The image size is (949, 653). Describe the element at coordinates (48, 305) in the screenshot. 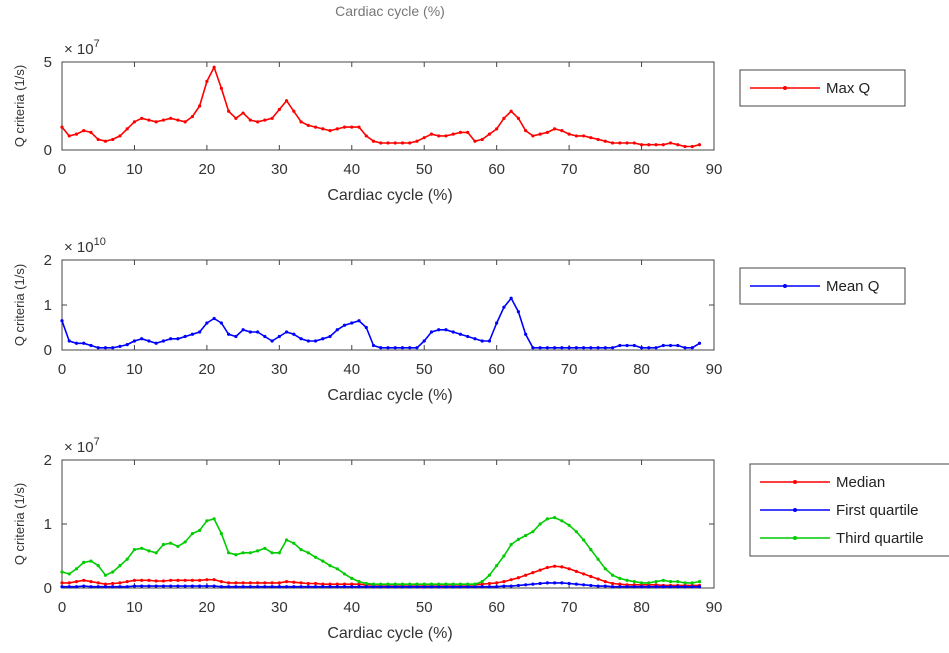

I see `y-tick-label: 1` at that location.